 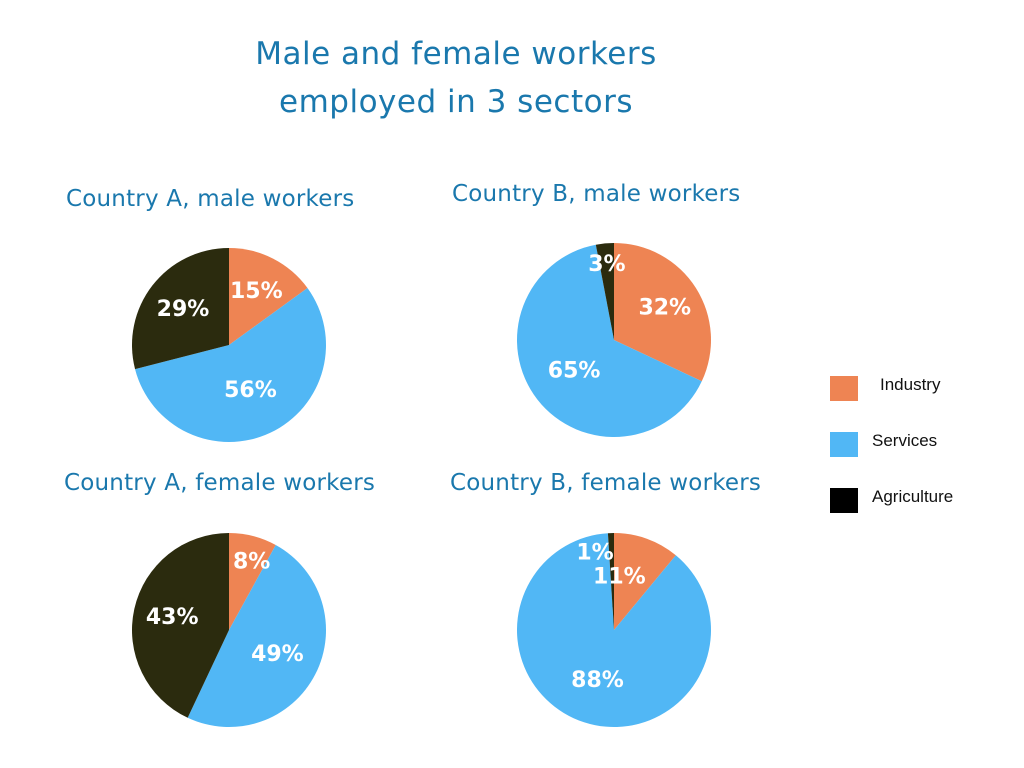 What do you see at coordinates (183, 309) in the screenshot?
I see `pie-label-agriculture: 29%` at bounding box center [183, 309].